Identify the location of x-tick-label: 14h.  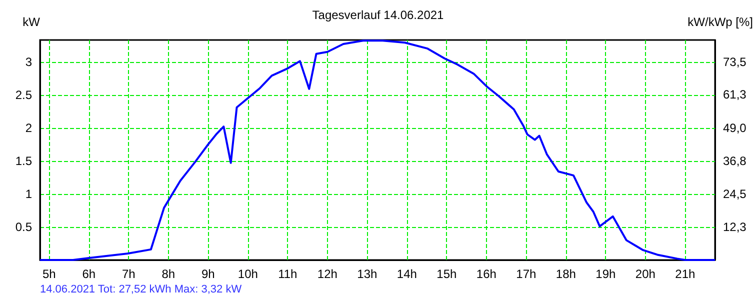
(406, 274).